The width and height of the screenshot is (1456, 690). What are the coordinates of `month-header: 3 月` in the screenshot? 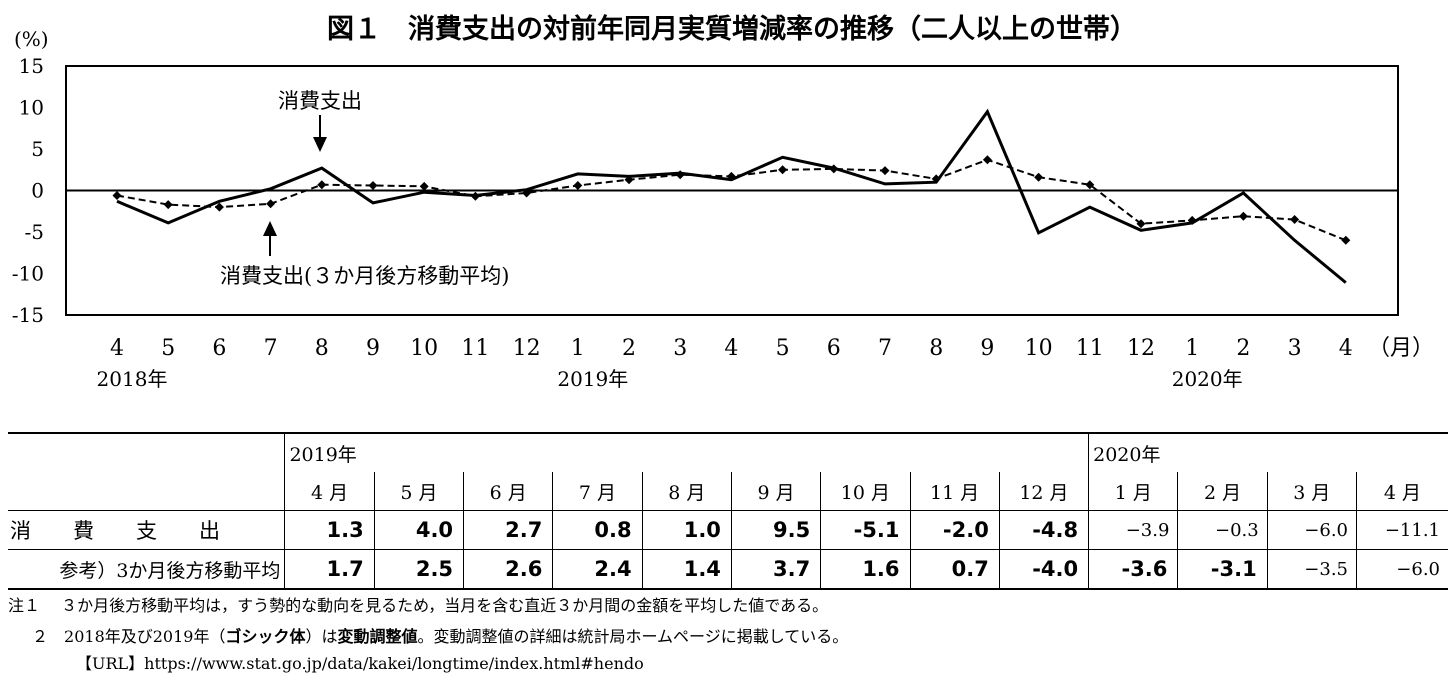 It's located at (1311, 491).